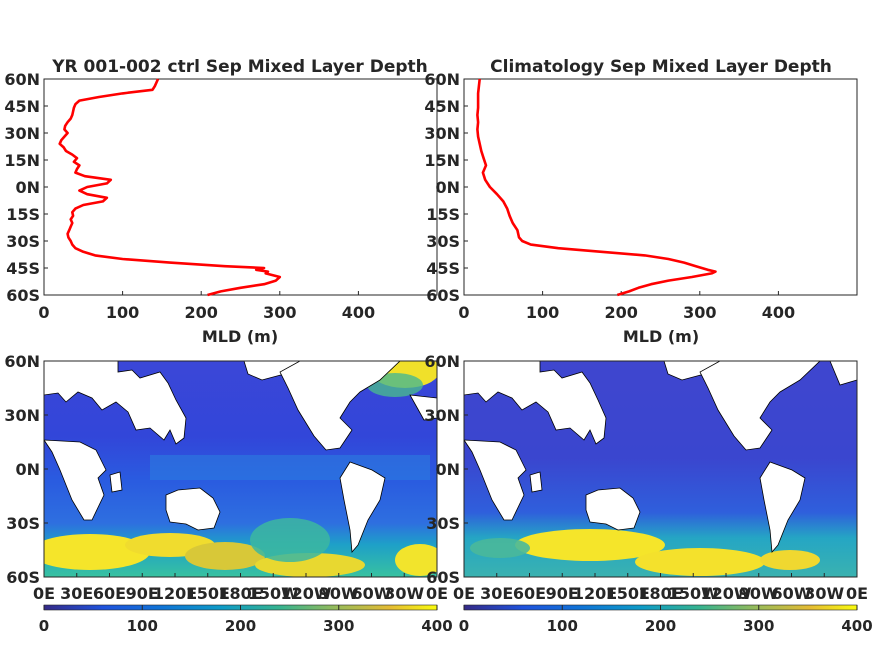 Image resolution: width=875 pixels, height=656 pixels. What do you see at coordinates (239, 67) in the screenshot?
I see `panel-title: YR 001-002 ctrl Sep Mixed Layer Depth` at bounding box center [239, 67].